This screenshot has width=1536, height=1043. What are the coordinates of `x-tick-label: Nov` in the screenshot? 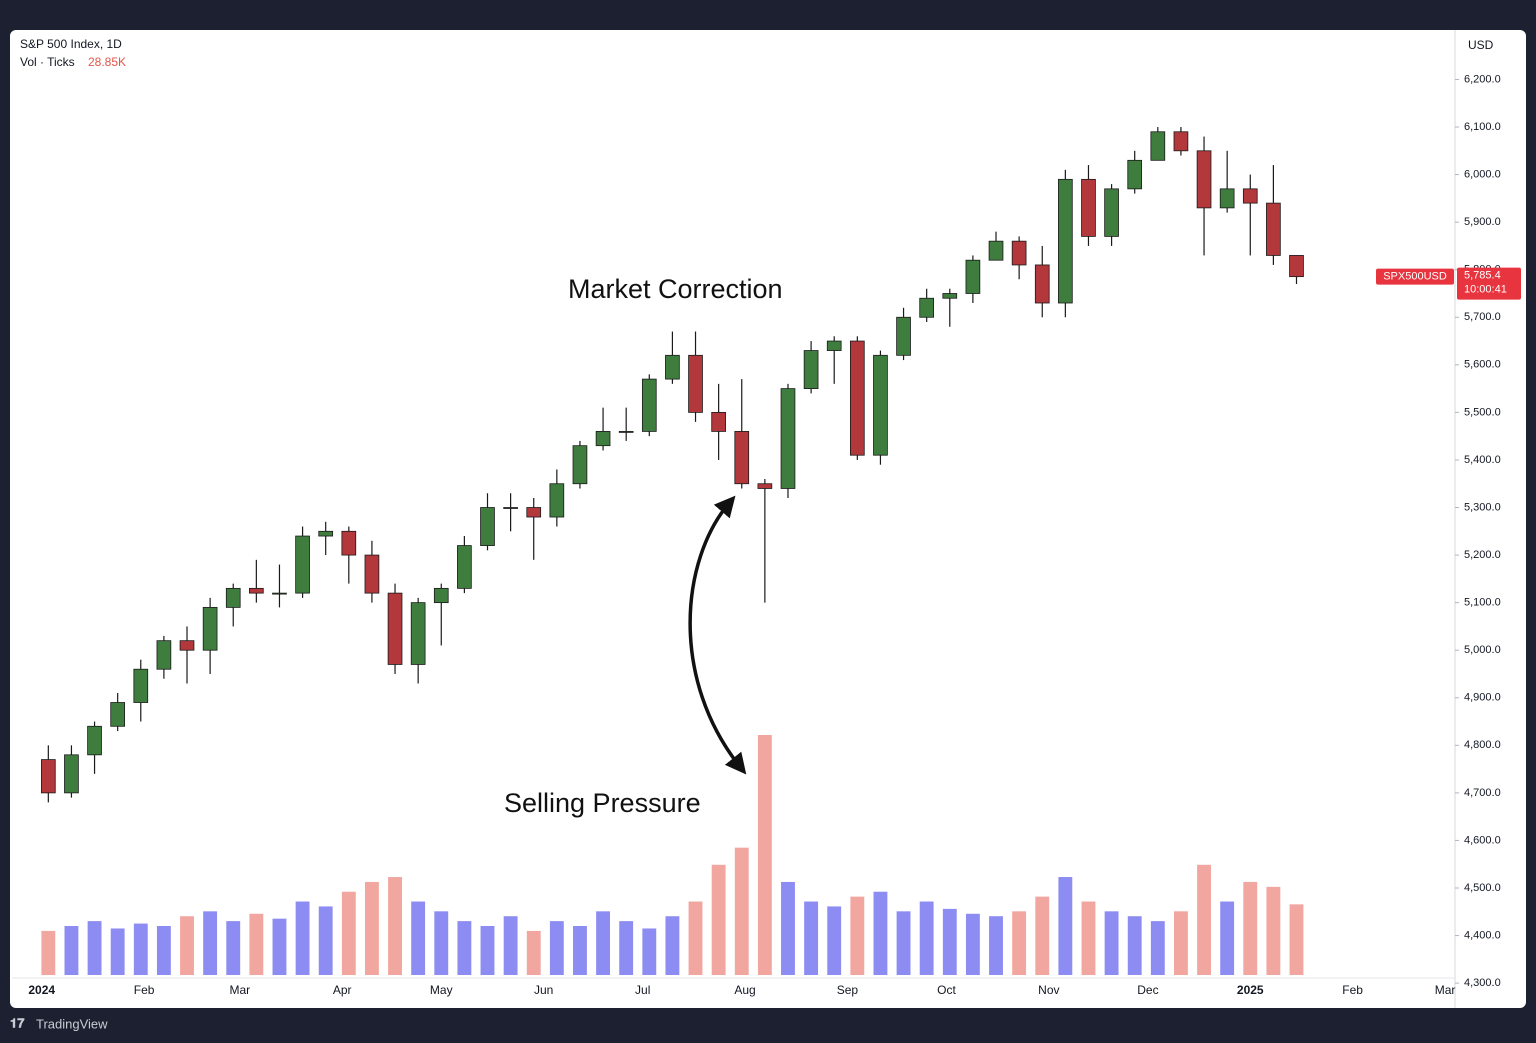 It's located at (1048, 990).